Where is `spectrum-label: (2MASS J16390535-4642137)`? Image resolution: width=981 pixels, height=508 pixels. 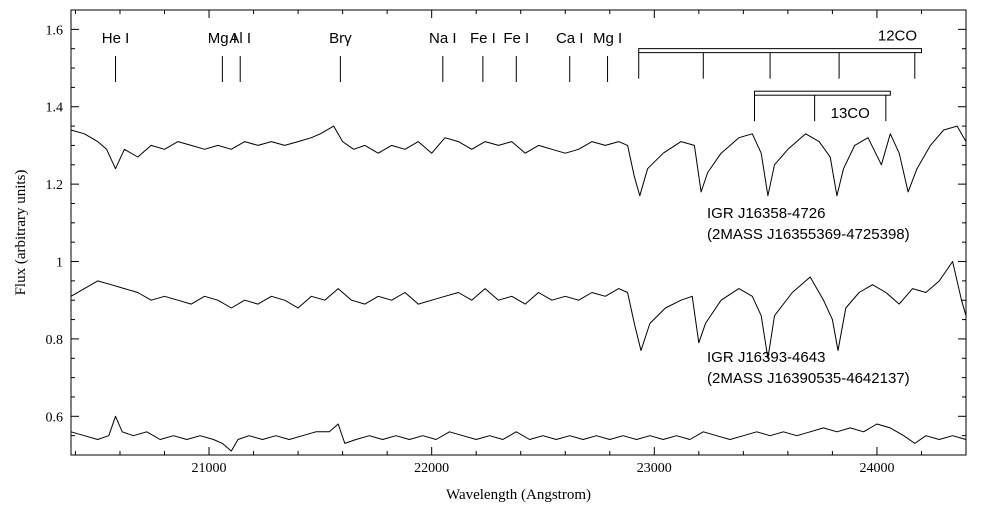
spectrum-label: (2MASS J16390535-4642137) is located at coordinates (808, 378).